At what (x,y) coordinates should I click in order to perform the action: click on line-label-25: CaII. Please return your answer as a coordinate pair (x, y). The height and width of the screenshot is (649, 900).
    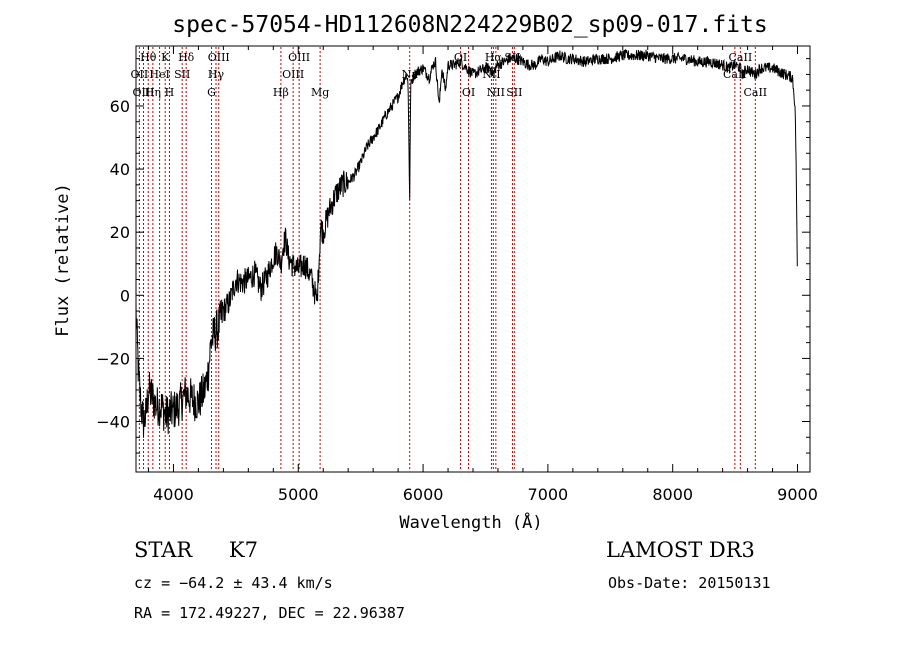
    Looking at the image, I should click on (741, 57).